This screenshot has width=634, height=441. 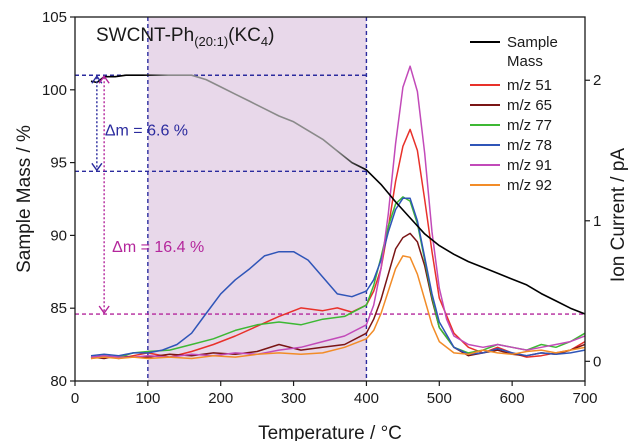 I want to click on x-tick-label-700: 700, so click(x=584, y=398).